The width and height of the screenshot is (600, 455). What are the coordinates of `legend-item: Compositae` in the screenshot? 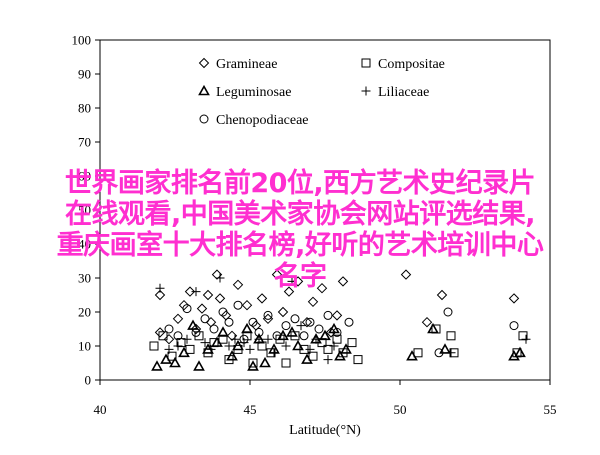 It's located at (403, 64).